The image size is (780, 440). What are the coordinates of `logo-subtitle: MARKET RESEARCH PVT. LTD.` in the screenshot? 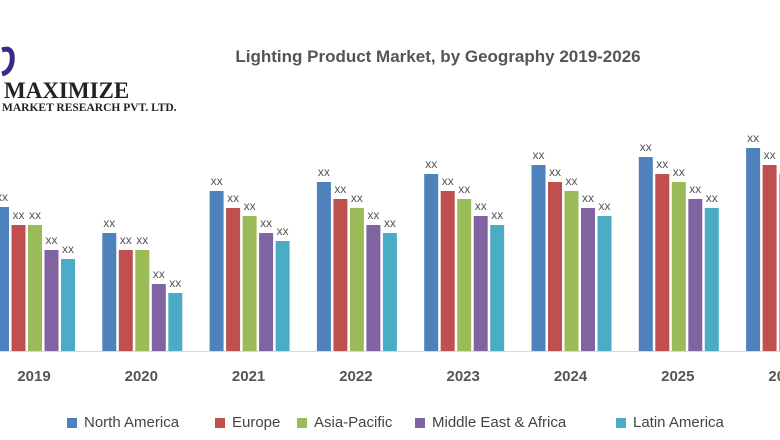 It's located at (89, 108).